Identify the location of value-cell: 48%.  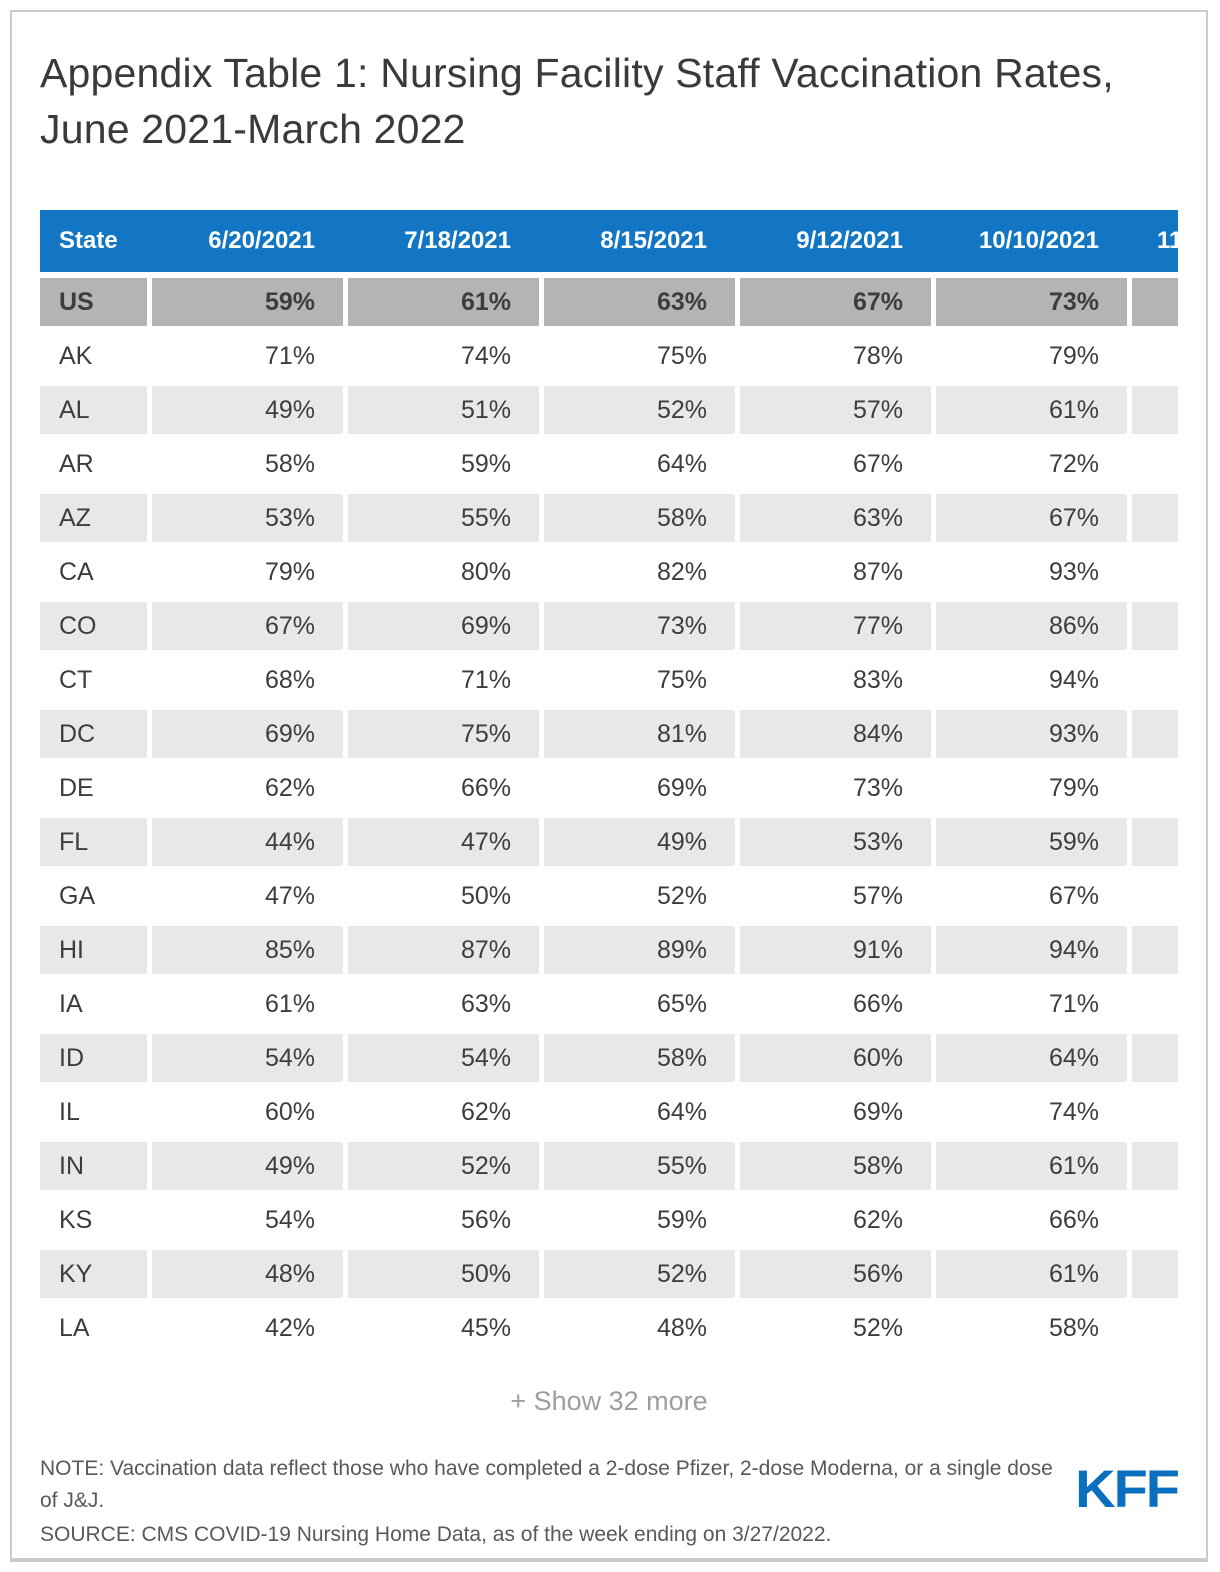
(681, 1327).